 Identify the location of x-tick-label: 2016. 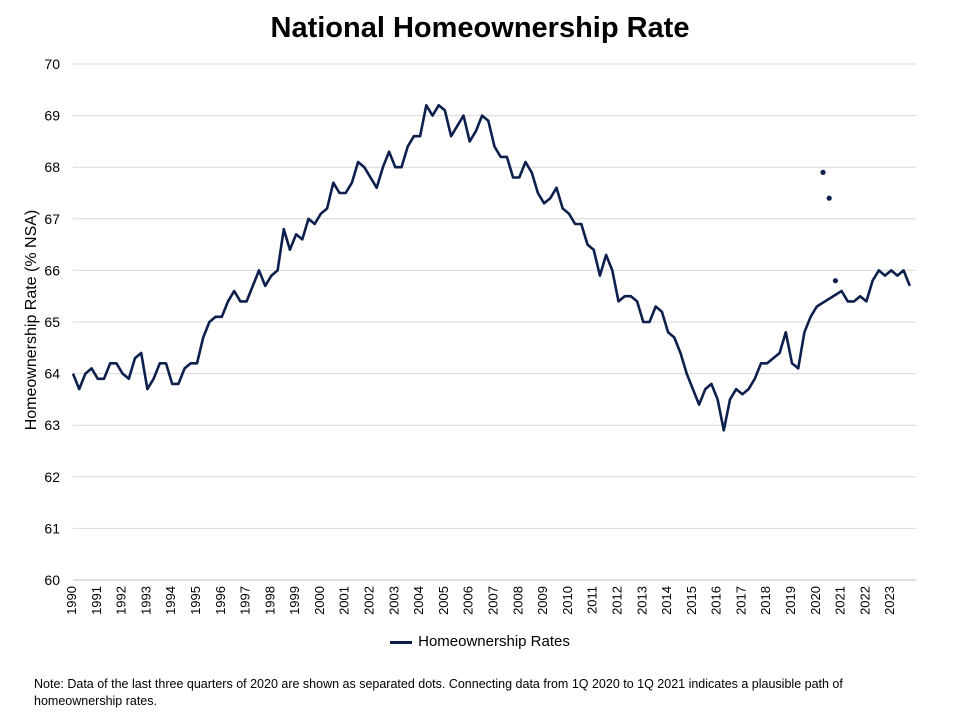
(716, 600).